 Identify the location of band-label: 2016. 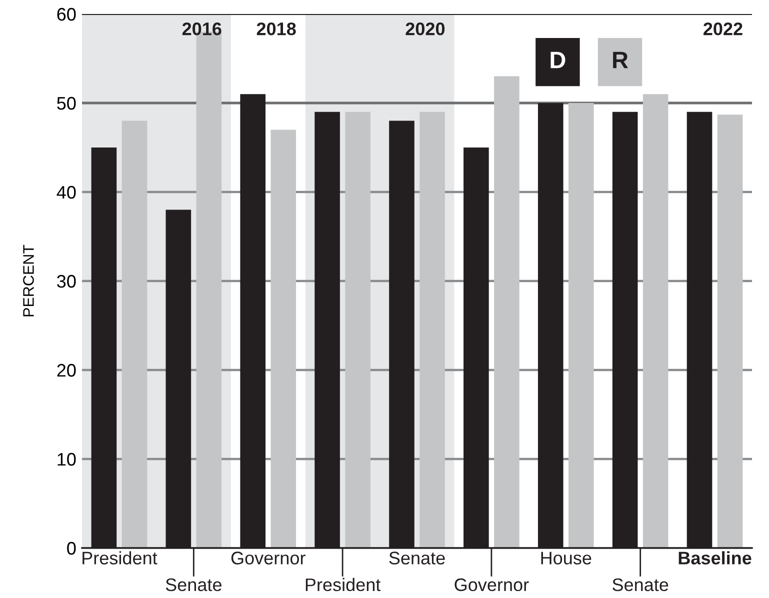
(202, 29).